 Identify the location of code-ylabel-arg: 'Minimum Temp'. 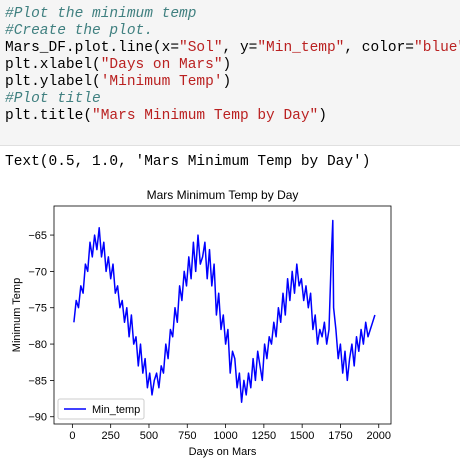
(161, 82).